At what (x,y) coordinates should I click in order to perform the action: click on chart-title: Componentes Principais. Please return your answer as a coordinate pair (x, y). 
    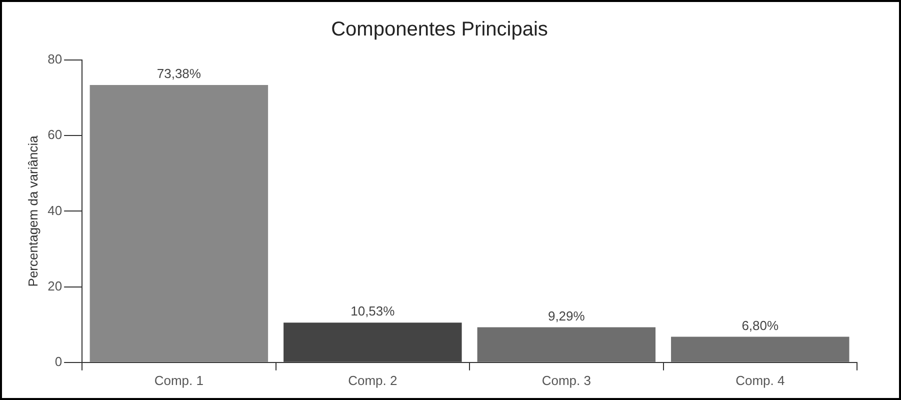
    Looking at the image, I should click on (439, 29).